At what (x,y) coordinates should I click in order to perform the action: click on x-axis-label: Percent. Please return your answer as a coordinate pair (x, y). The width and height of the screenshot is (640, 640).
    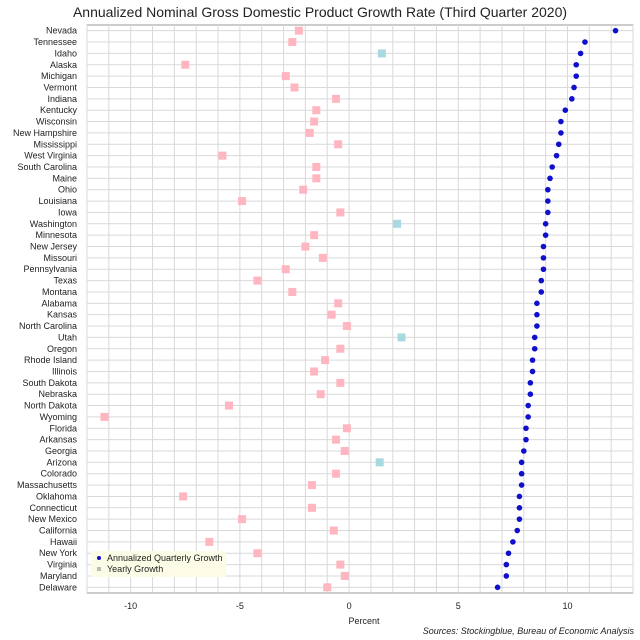
    Looking at the image, I should click on (364, 621).